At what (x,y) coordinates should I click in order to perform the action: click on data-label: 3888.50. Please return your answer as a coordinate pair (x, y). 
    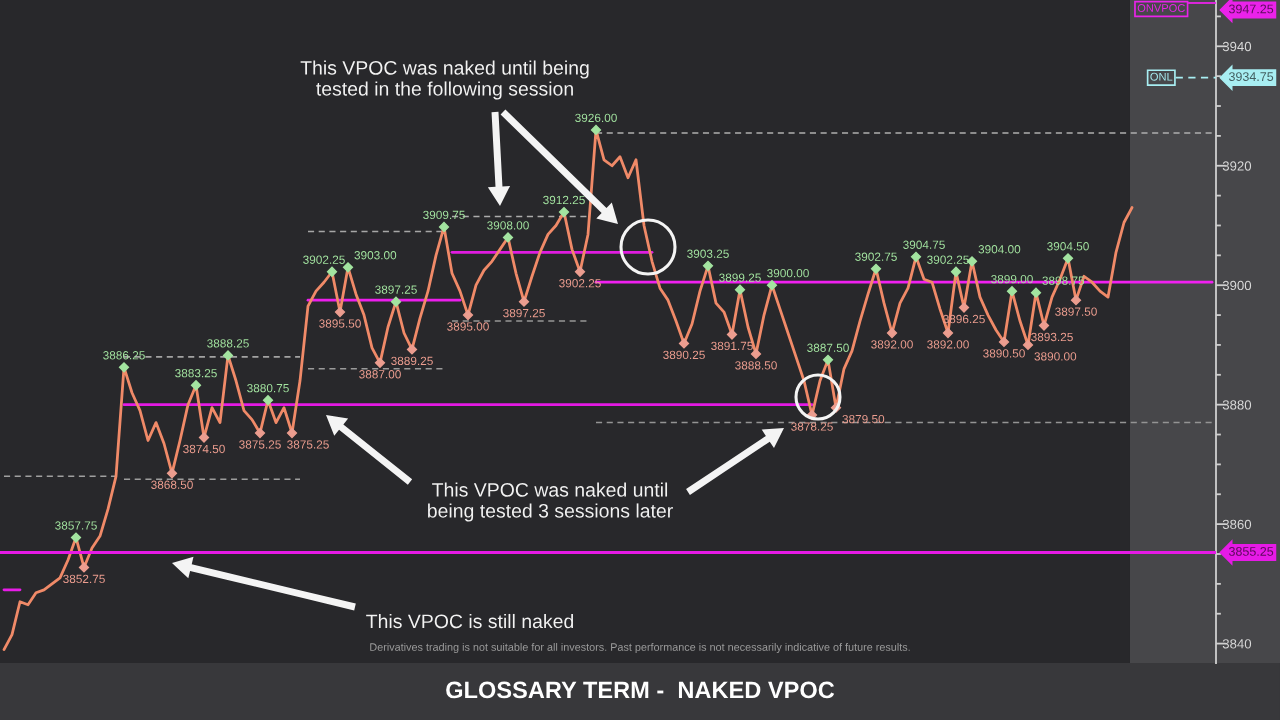
    Looking at the image, I should click on (756, 365).